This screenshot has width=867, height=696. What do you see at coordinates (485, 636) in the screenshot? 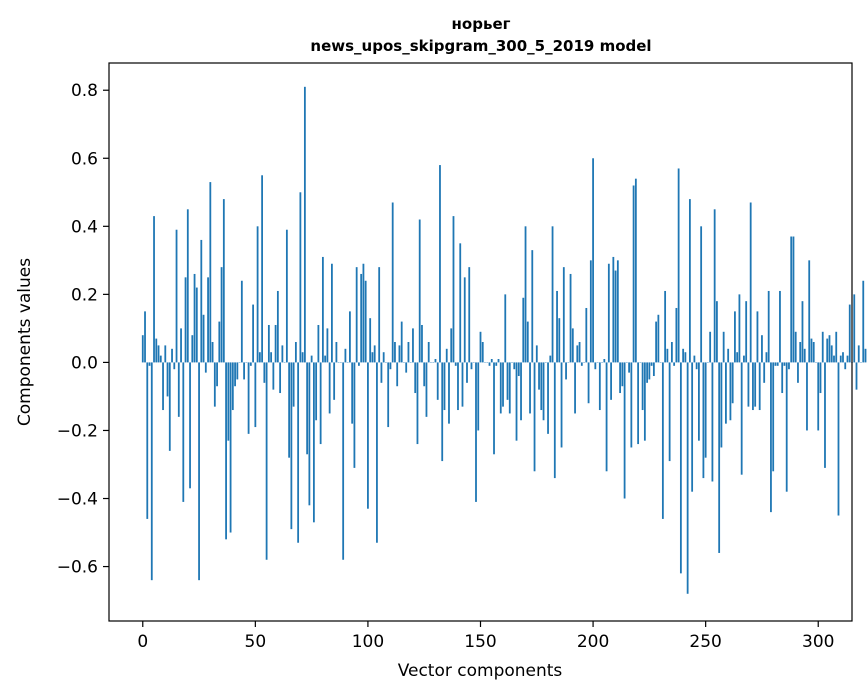
I see `x-axis-ticks: 0 50 100 150 200 250 300` at bounding box center [485, 636].